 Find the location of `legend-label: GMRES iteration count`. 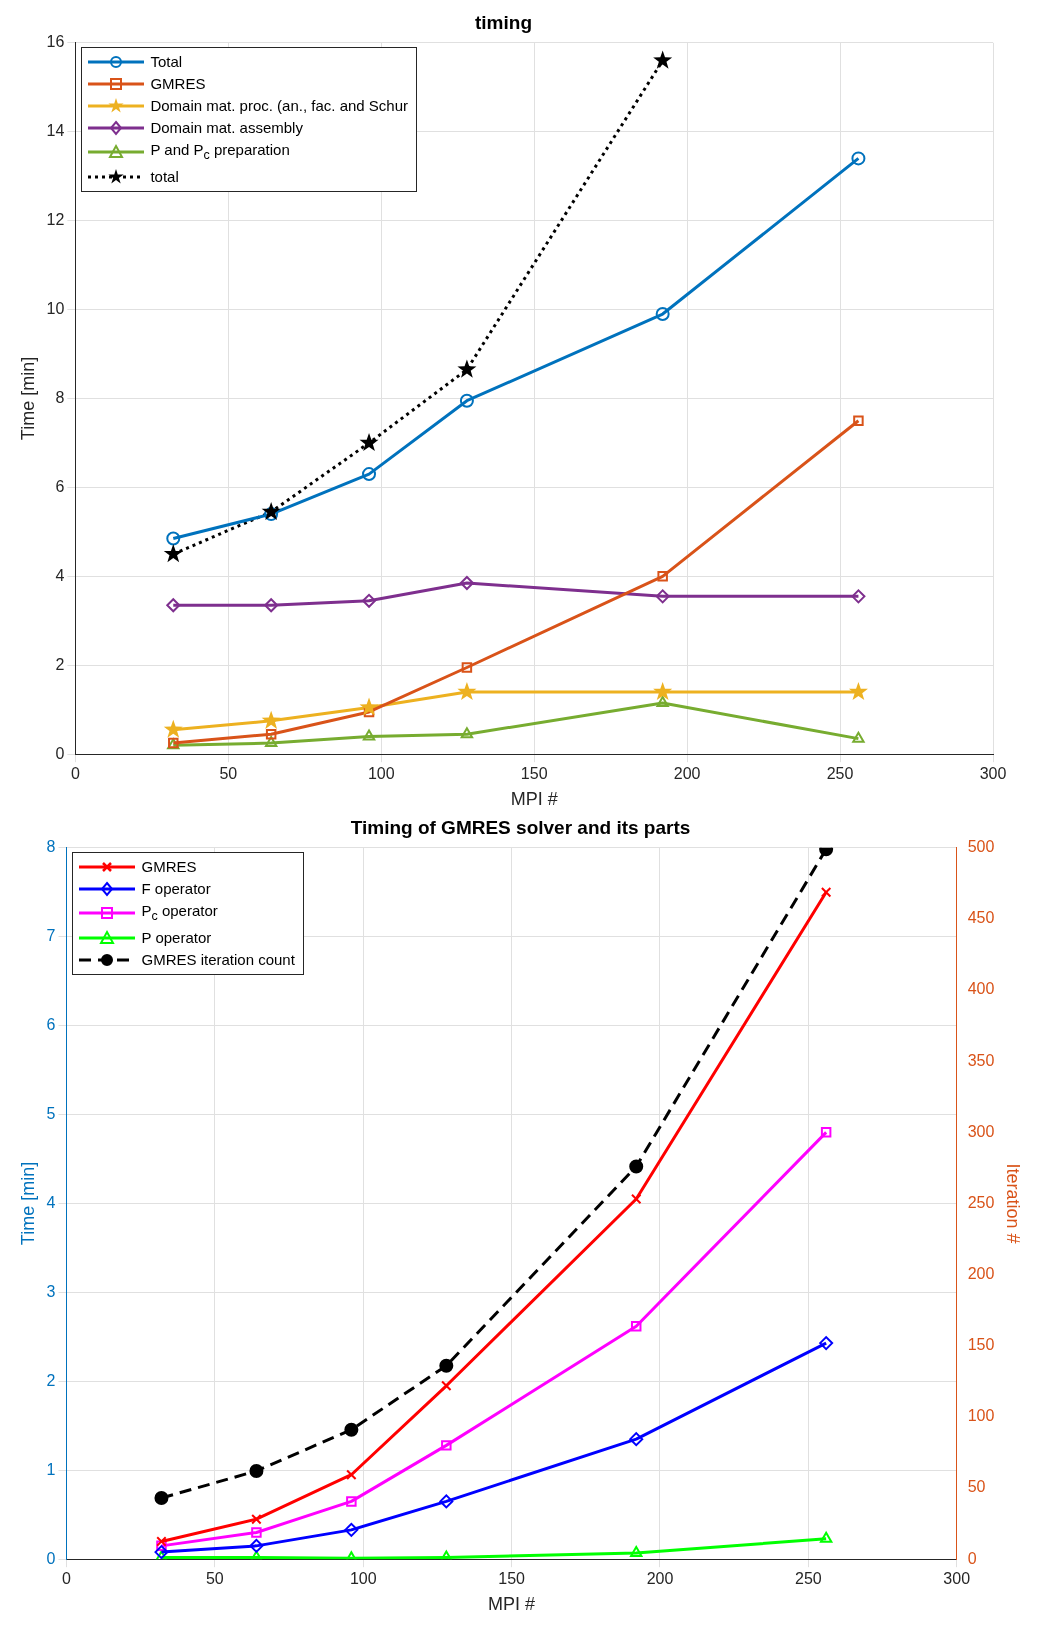

legend-label: GMRES iteration count is located at coordinates (218, 959).